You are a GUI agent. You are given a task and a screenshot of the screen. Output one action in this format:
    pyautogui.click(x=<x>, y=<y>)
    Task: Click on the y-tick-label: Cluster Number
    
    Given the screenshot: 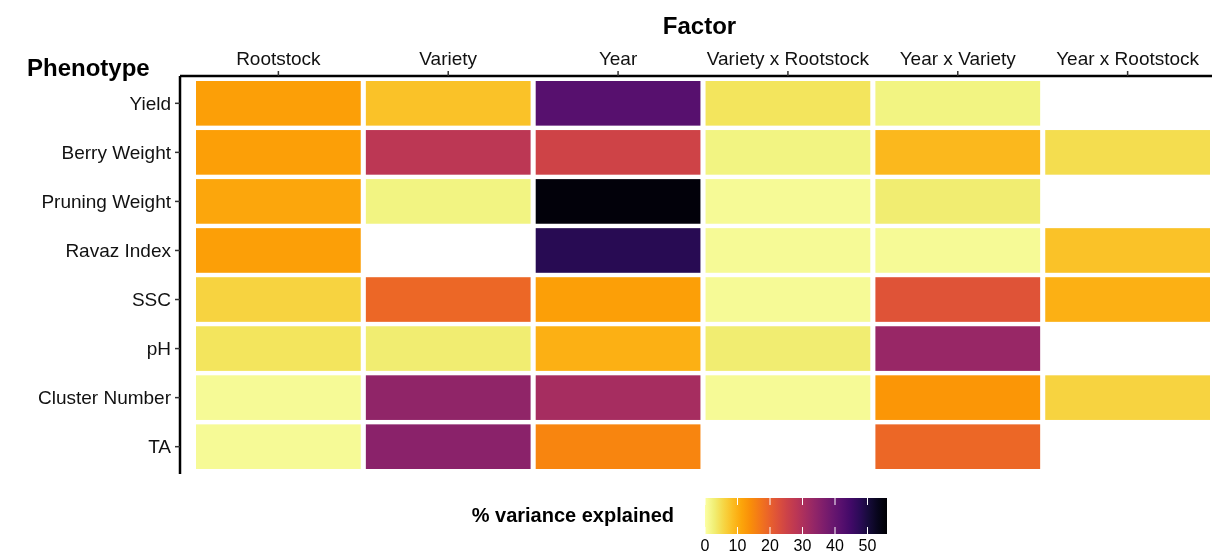 What is the action you would take?
    pyautogui.click(x=104, y=398)
    